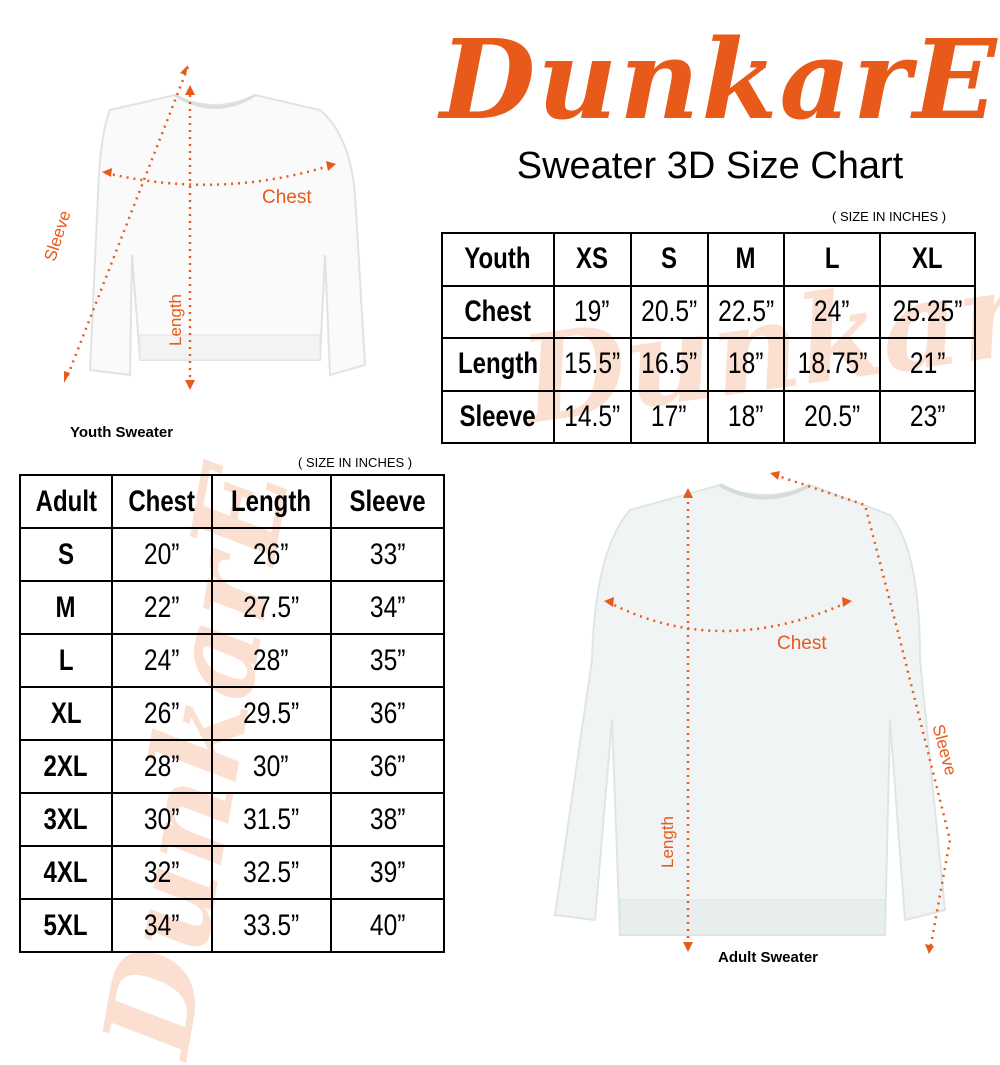 This screenshot has width=1000, height=1065. I want to click on cell-text: 31.5”, so click(271, 819).